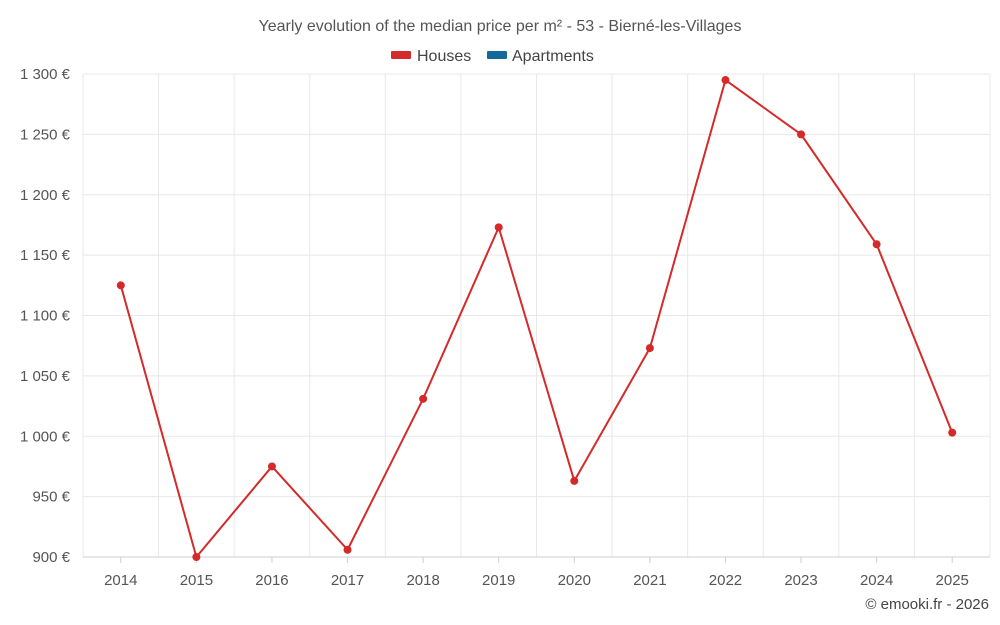 The image size is (1000, 625). Describe the element at coordinates (45, 195) in the screenshot. I see `y-tick-label: 1 200 €` at that location.